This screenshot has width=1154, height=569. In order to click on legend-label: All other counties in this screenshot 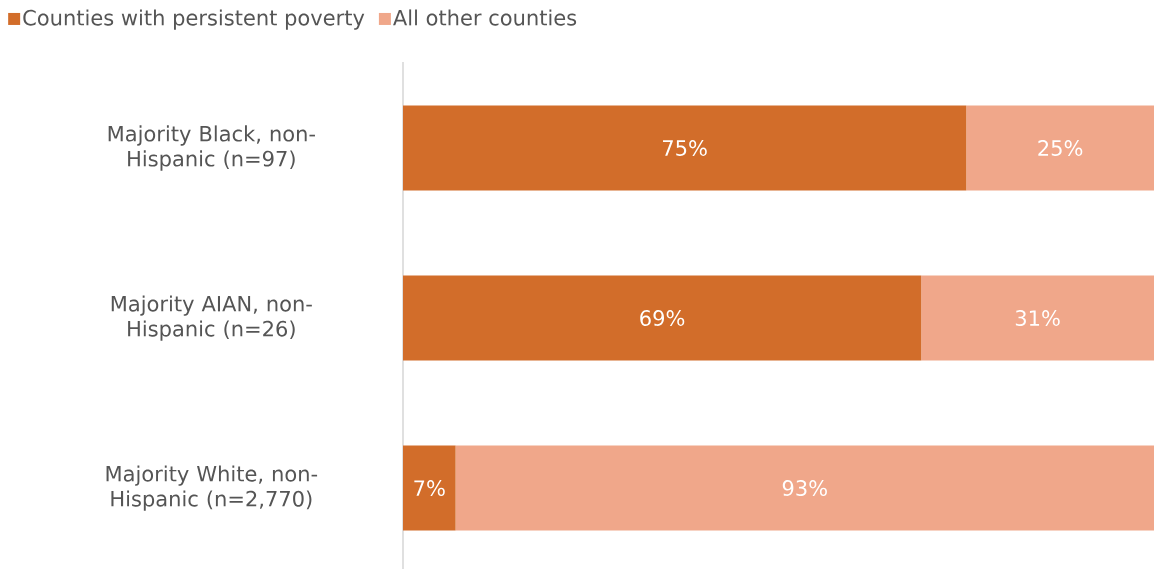, I will do `click(485, 17)`.